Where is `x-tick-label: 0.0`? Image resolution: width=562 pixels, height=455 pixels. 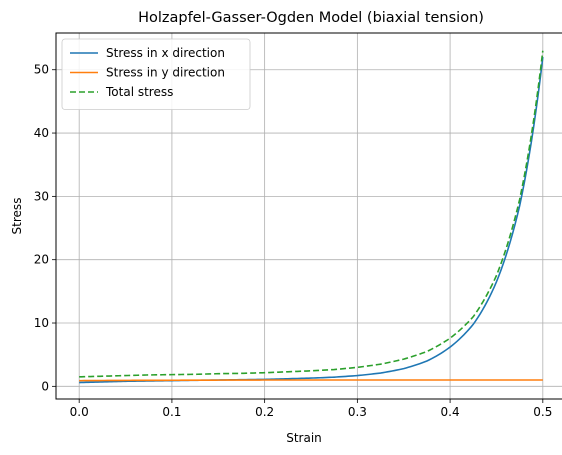
x-tick-label: 0.0 is located at coordinates (79, 412).